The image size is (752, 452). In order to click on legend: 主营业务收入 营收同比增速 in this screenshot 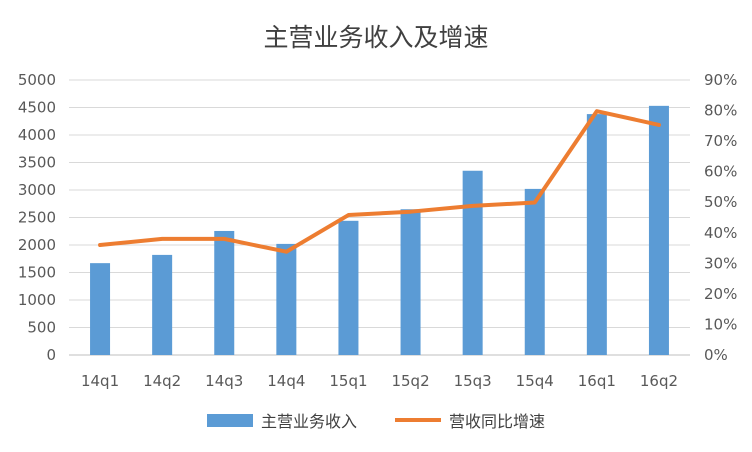, I will do `click(376, 420)`.